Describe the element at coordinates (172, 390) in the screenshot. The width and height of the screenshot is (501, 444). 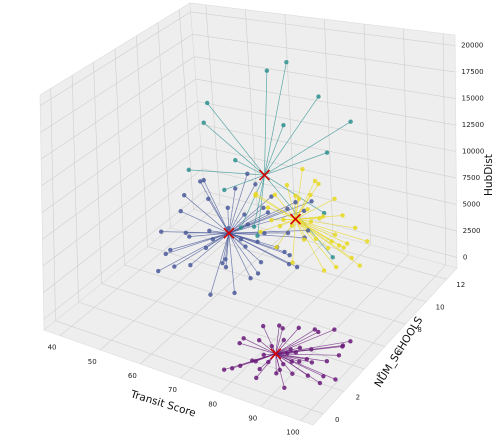
I see `x-tick-label: 70` at that location.